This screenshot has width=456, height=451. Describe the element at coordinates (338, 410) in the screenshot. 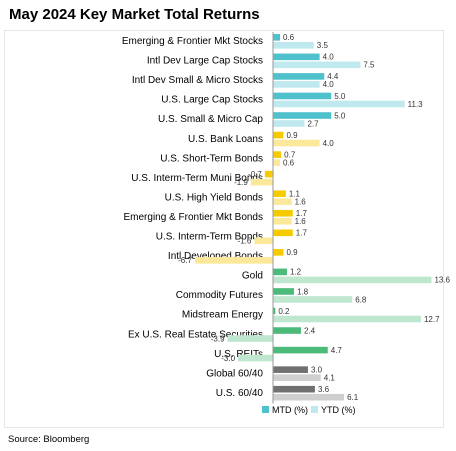

I see `legend-label-ytd: YTD (%)` at that location.